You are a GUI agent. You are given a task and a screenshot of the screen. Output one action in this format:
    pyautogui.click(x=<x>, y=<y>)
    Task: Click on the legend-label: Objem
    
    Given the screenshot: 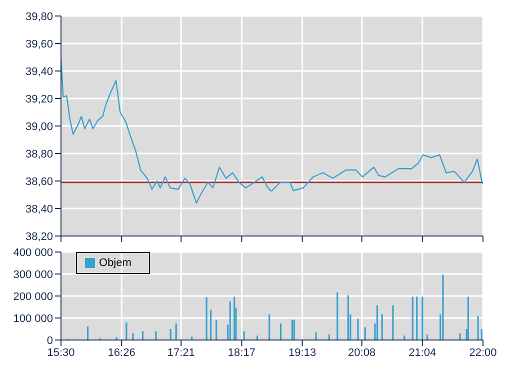 What is the action you would take?
    pyautogui.click(x=115, y=263)
    